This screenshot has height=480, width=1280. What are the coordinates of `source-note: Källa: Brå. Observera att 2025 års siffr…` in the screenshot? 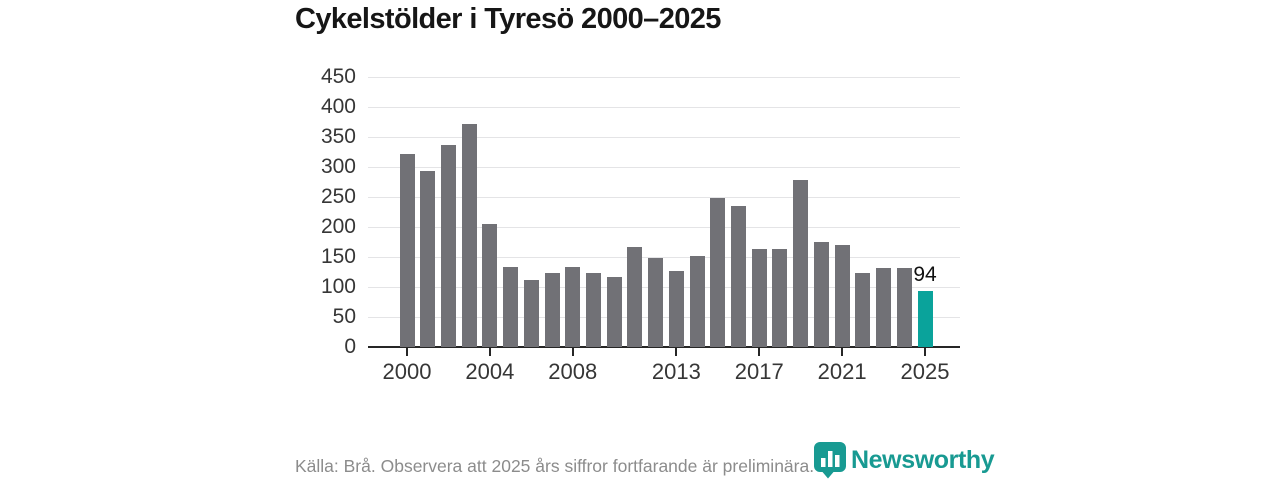 It's located at (555, 466).